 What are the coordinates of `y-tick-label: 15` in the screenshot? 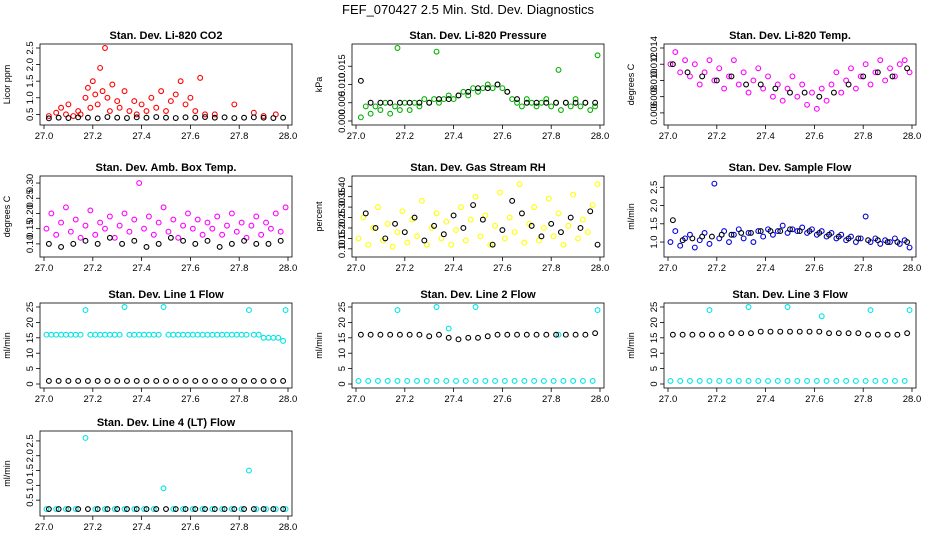 It's located at (30, 338).